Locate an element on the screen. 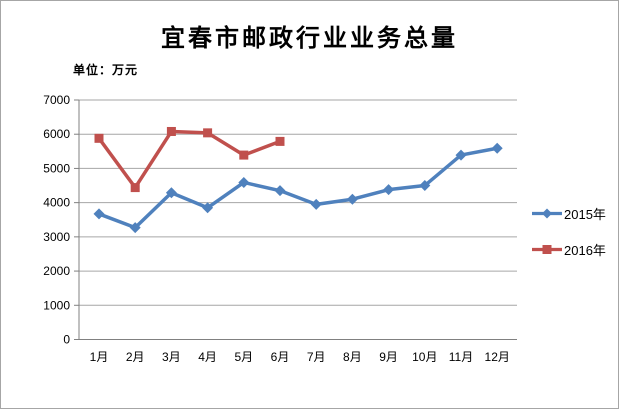 This screenshot has height=409, width=619. x-tick-label: 8月 is located at coordinates (352, 357).